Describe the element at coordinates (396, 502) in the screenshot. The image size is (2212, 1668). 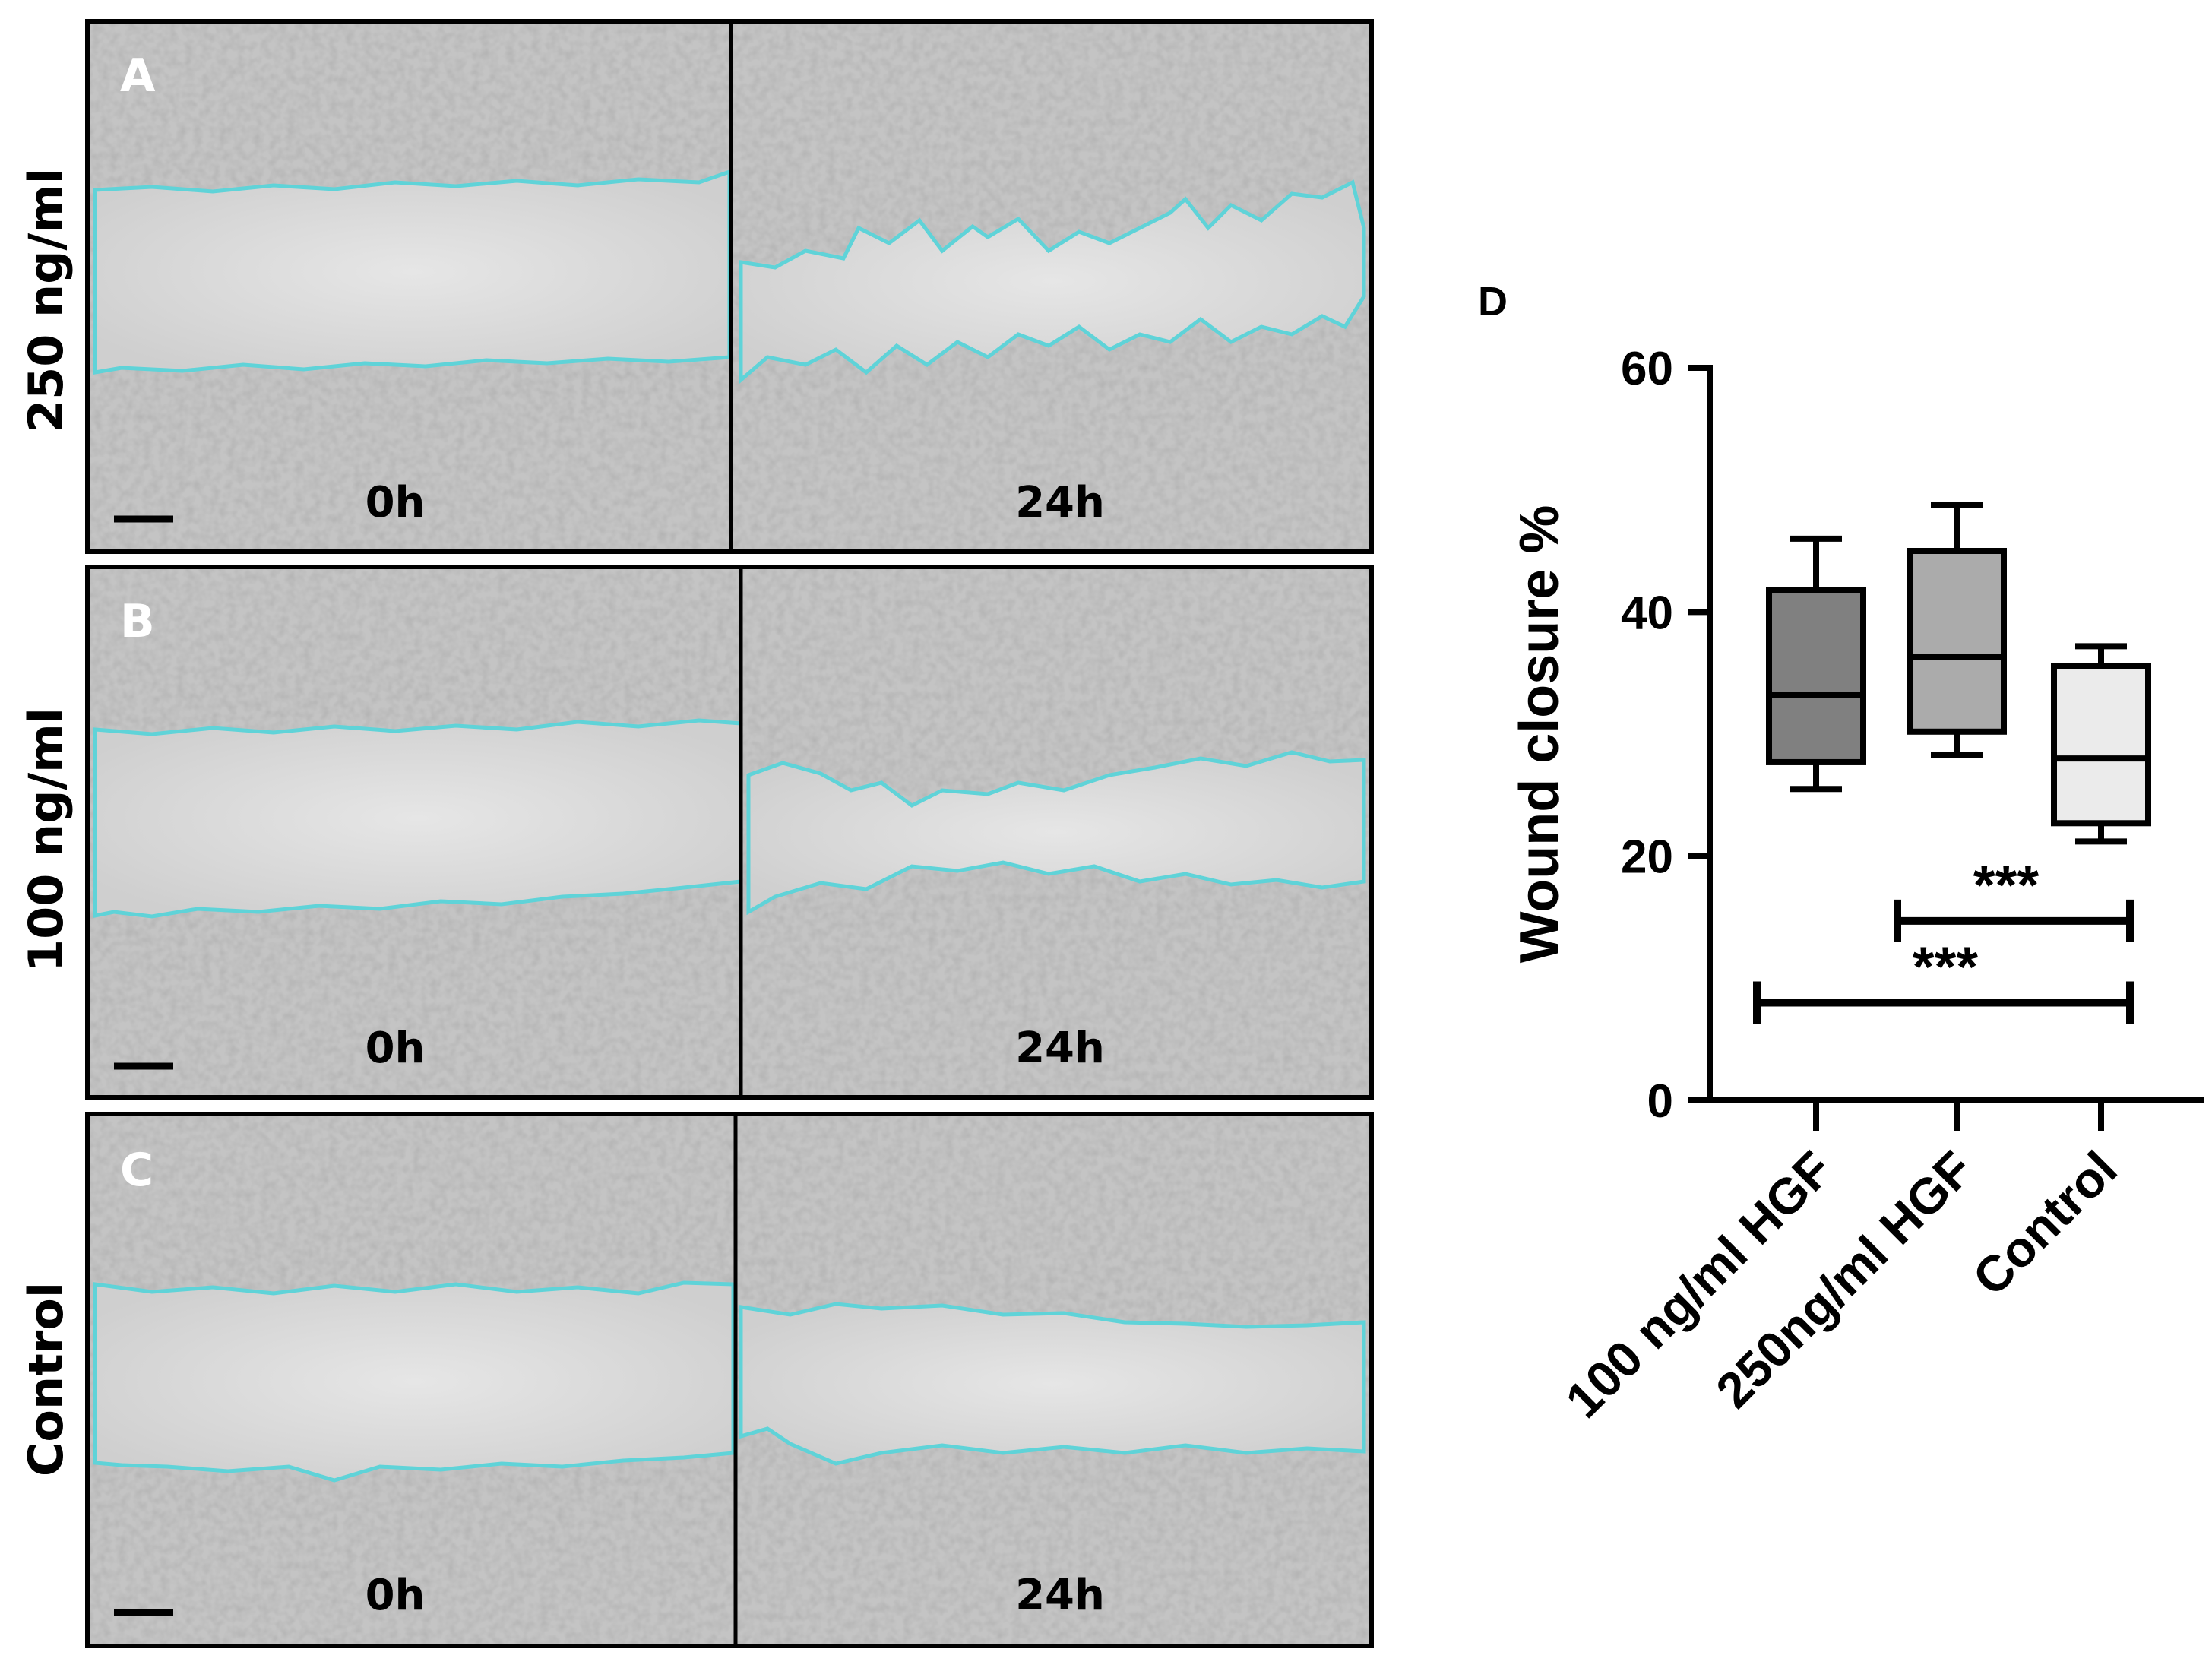
I see `time-label-a-0h: 0h` at that location.